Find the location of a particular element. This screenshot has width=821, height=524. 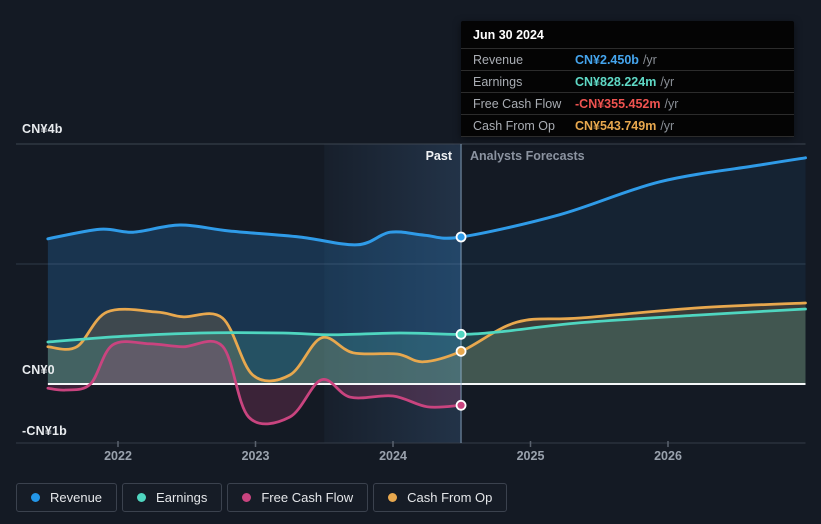

x-axis-label-2022: 2022 is located at coordinates (118, 456).